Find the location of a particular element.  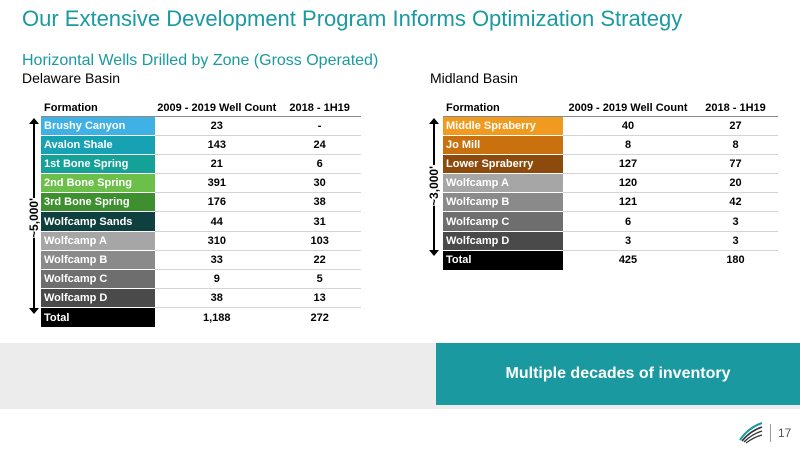

table-row: Wolfcamp A 310 103 is located at coordinates (201, 241).